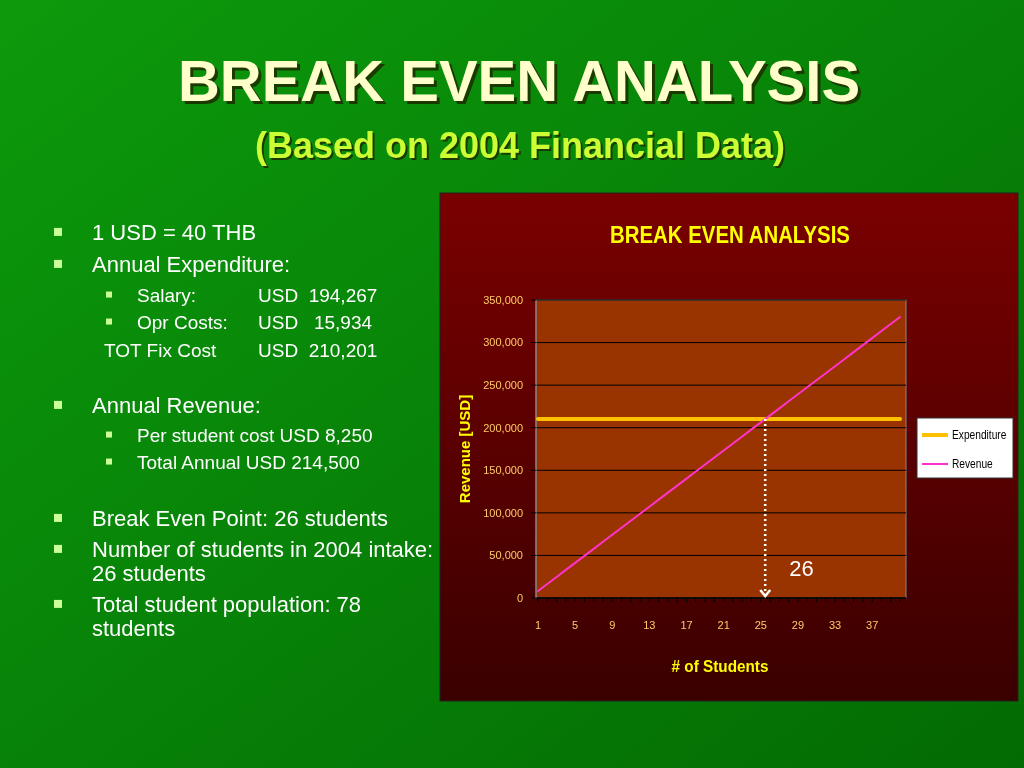 The image size is (1024, 768). What do you see at coordinates (503, 299) in the screenshot?
I see `y-tick-label: 350,000` at bounding box center [503, 299].